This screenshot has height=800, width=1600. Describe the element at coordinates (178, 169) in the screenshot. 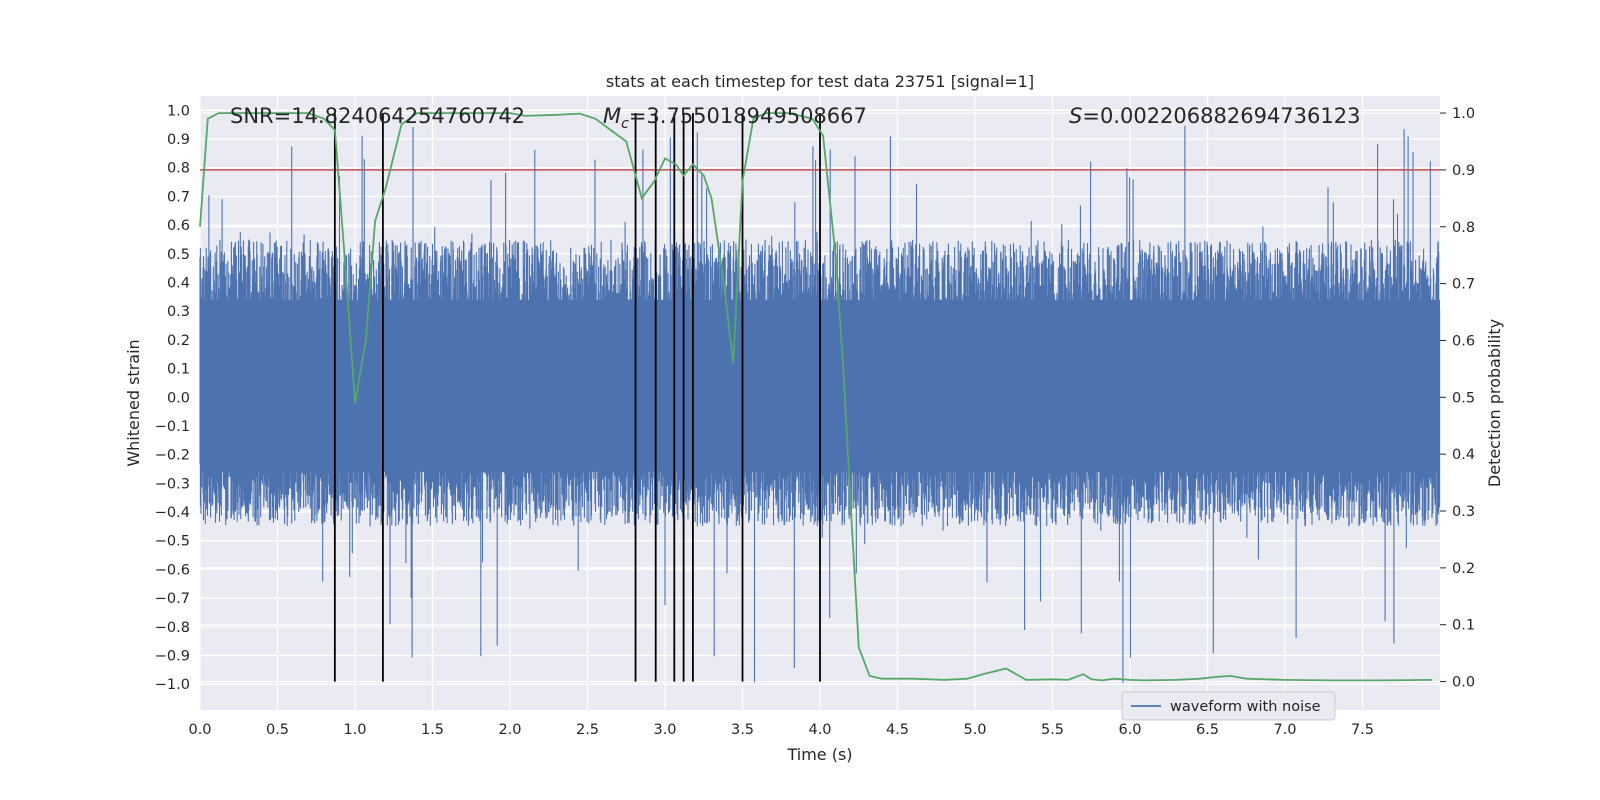

I see `y-tick-left-2: 0.8` at that location.